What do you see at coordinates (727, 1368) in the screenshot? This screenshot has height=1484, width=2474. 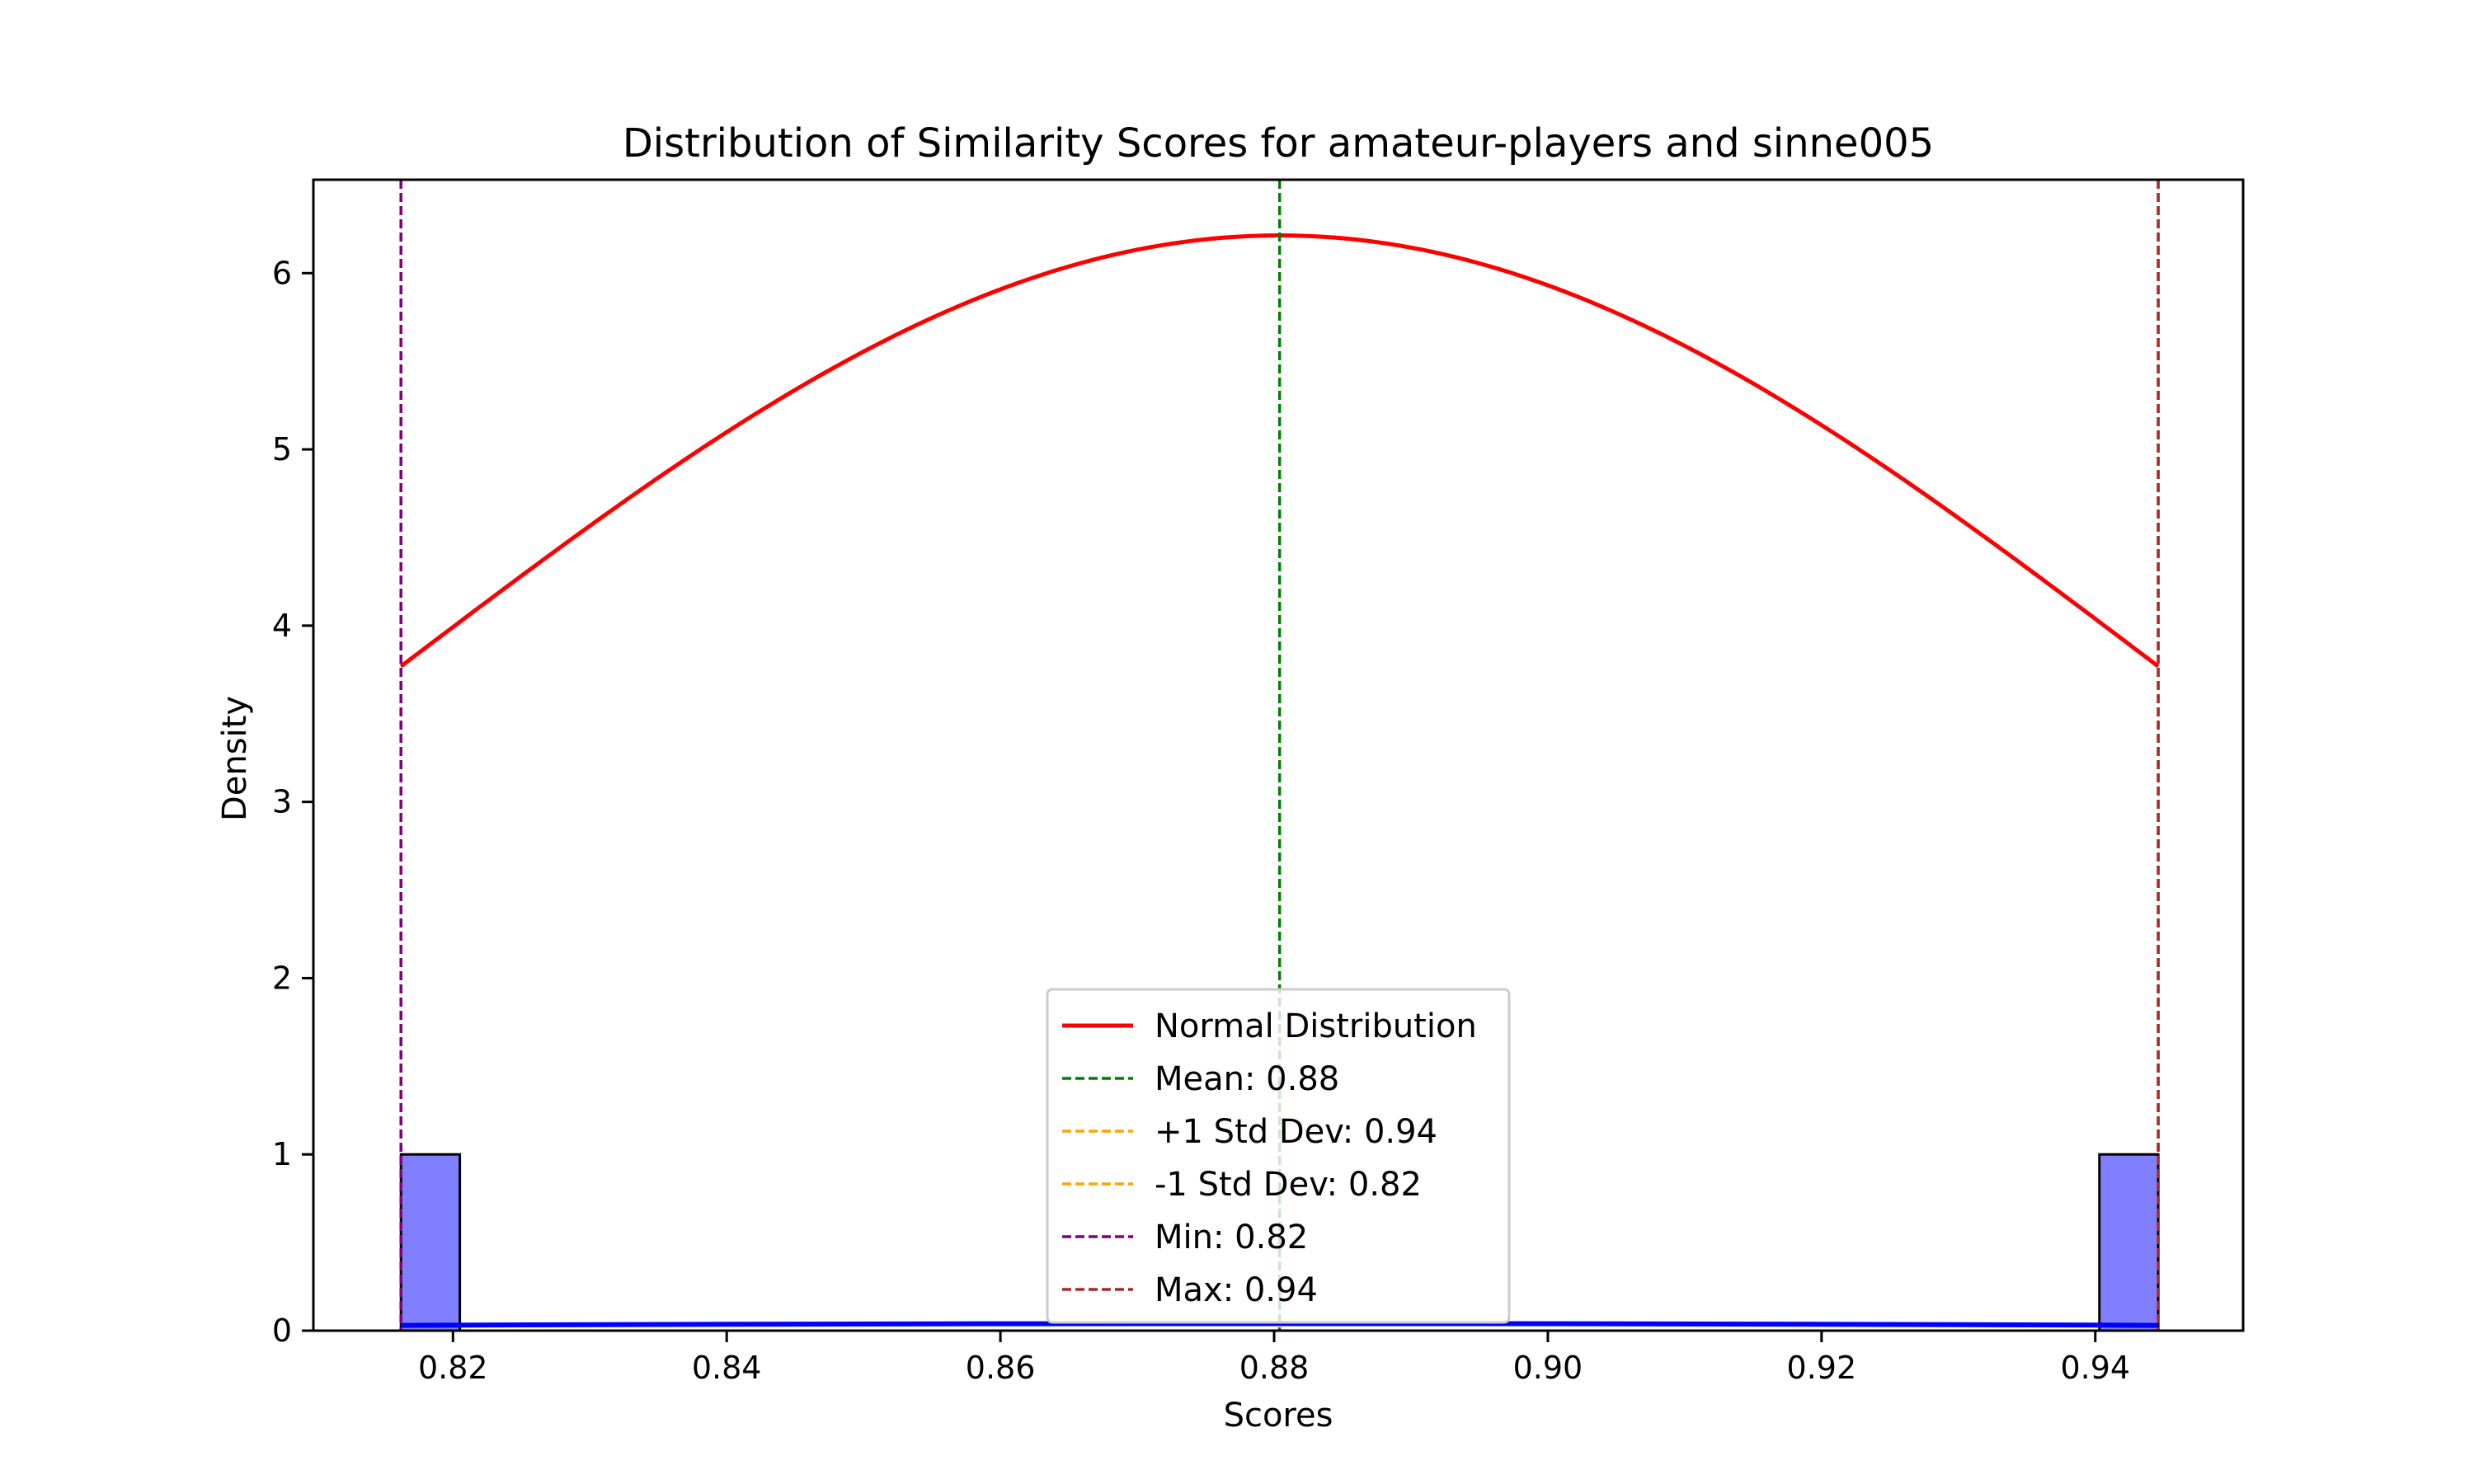 I see `x-tick-label: 0.84` at bounding box center [727, 1368].